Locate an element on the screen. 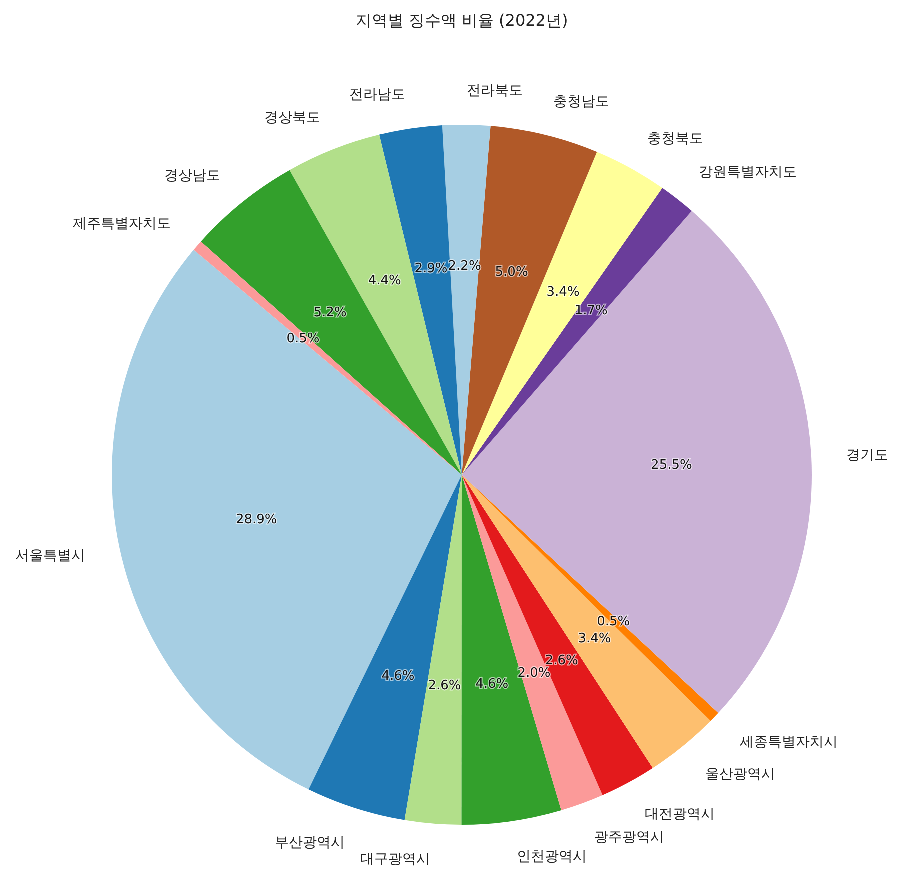 The image size is (919, 870). slice-label: 서울특별시 is located at coordinates (50, 556).